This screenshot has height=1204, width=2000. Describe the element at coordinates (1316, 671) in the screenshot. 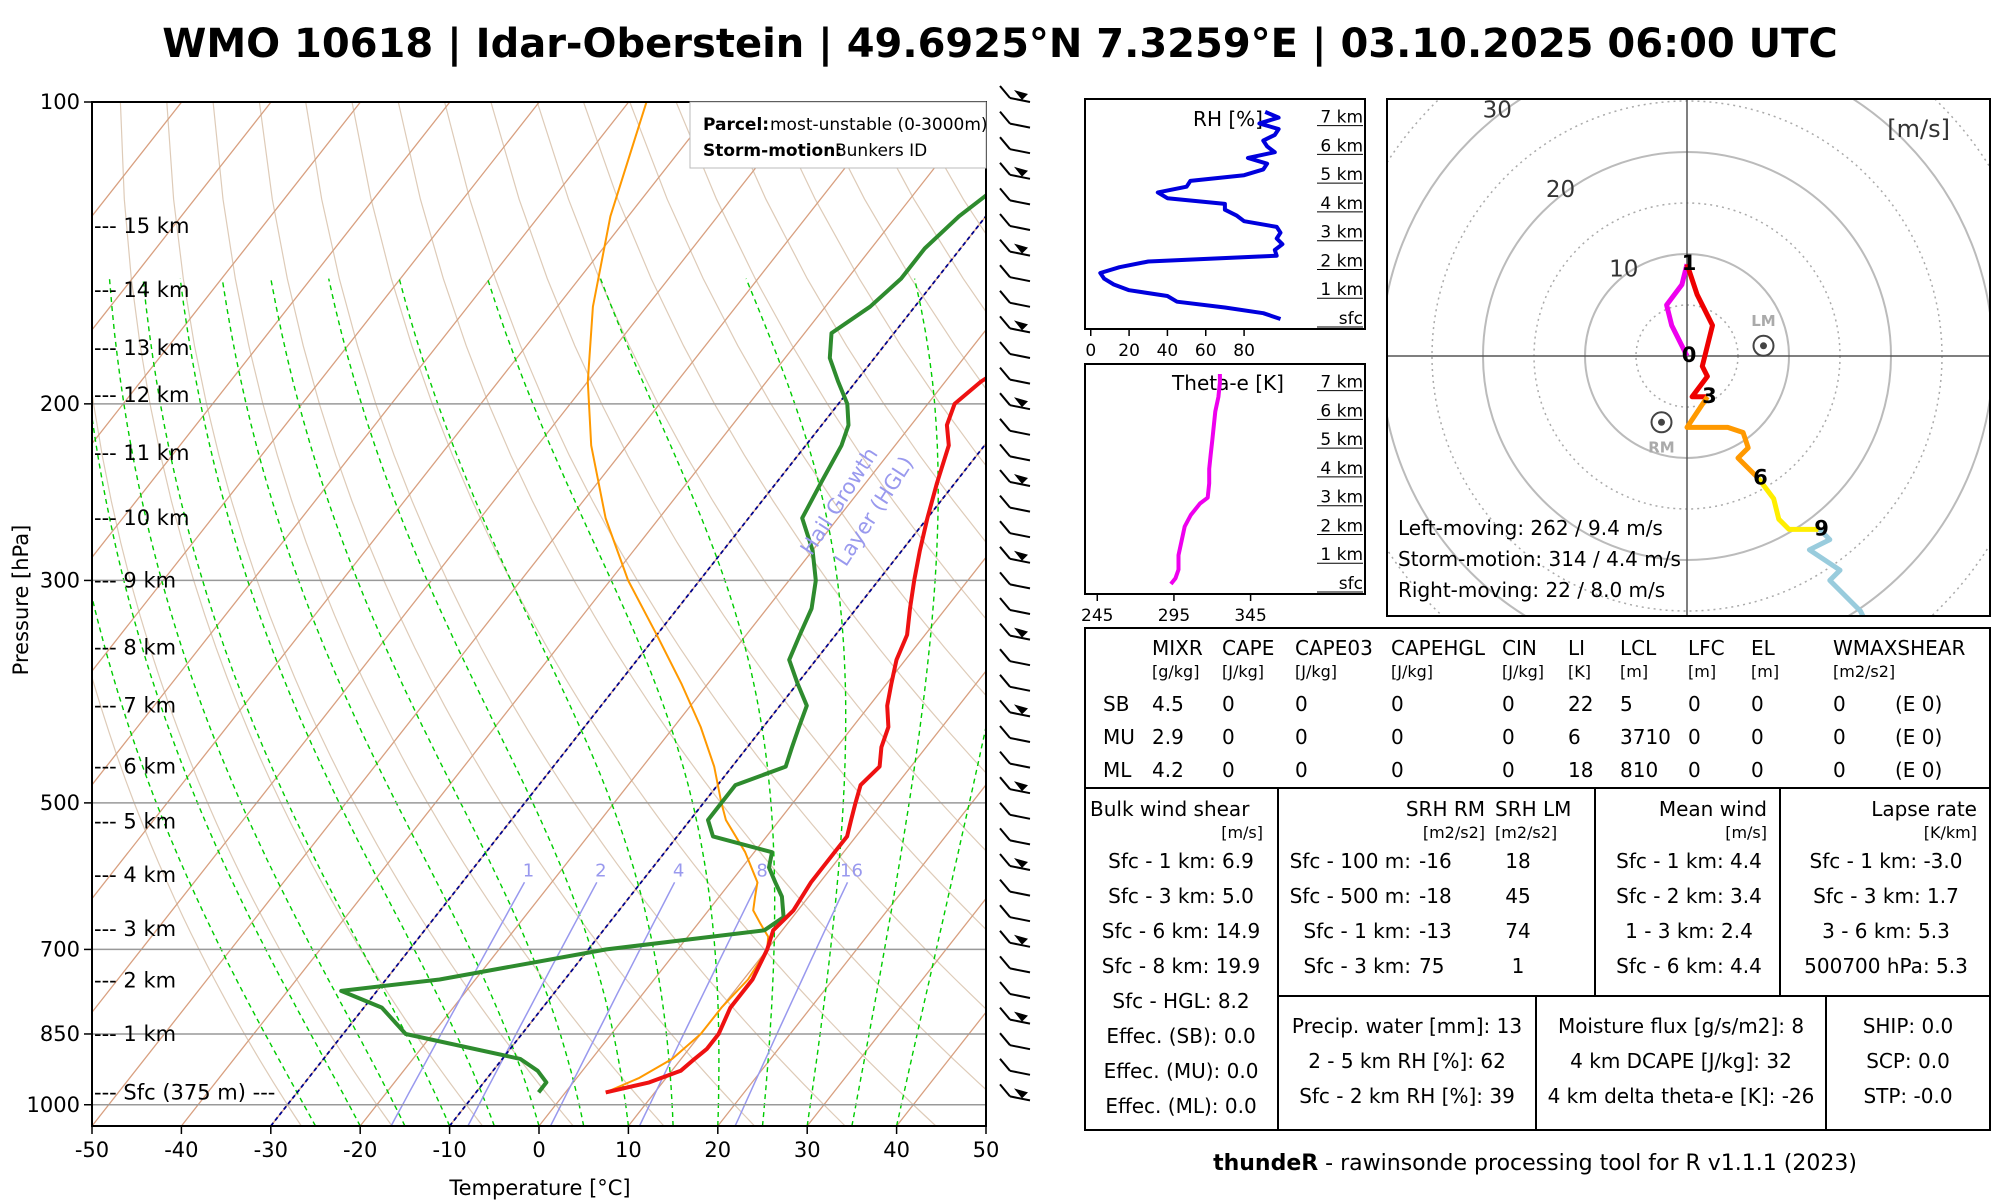

I see `param-unit: [J/kg]` at that location.